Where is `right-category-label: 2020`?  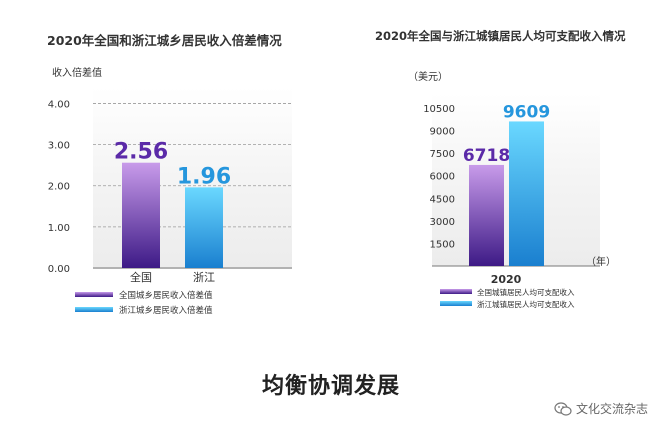
right-category-label: 2020 is located at coordinates (506, 279).